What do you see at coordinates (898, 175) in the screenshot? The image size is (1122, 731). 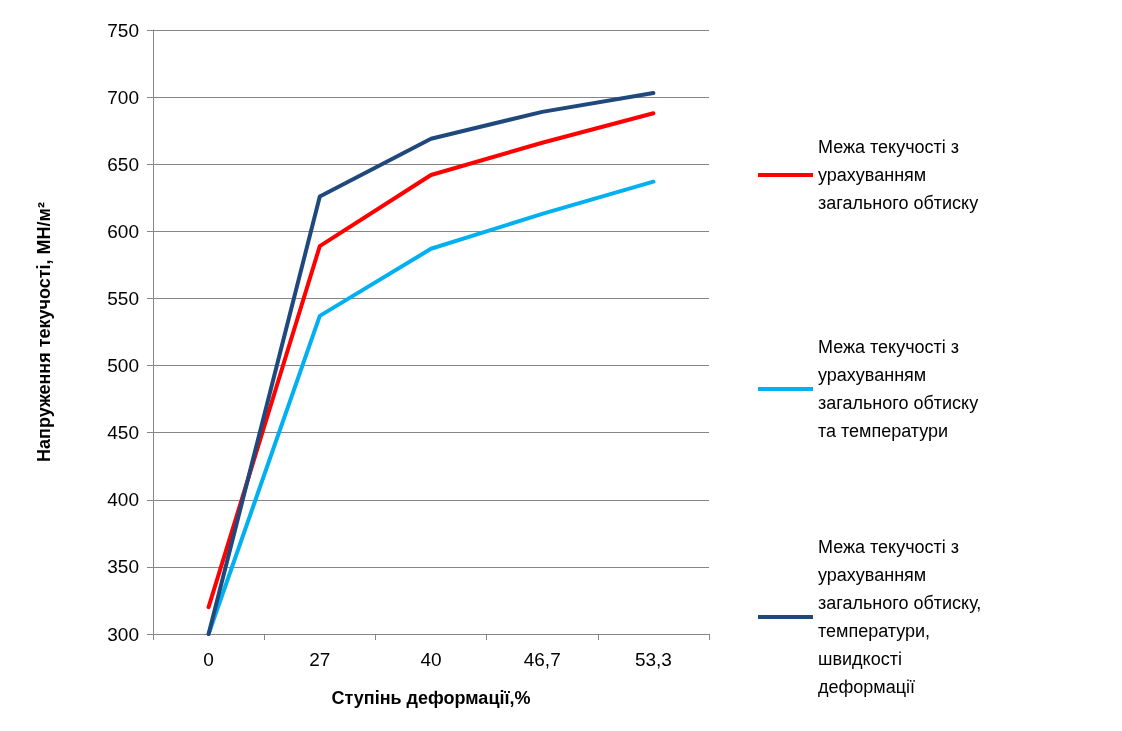 I see `legend-label: Межа текучості з урахуванням загального обтиску` at bounding box center [898, 175].